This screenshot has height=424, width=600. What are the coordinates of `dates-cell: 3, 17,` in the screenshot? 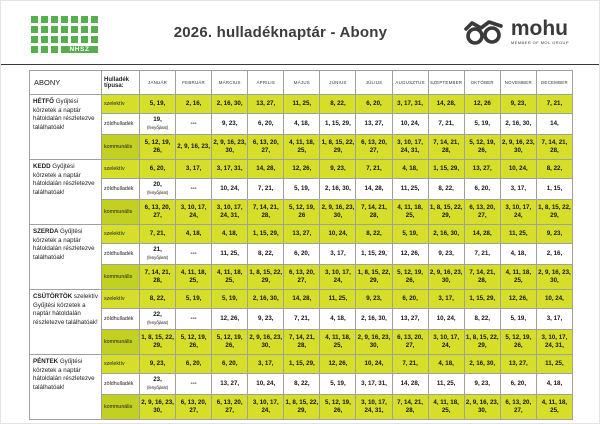 It's located at (518, 189).